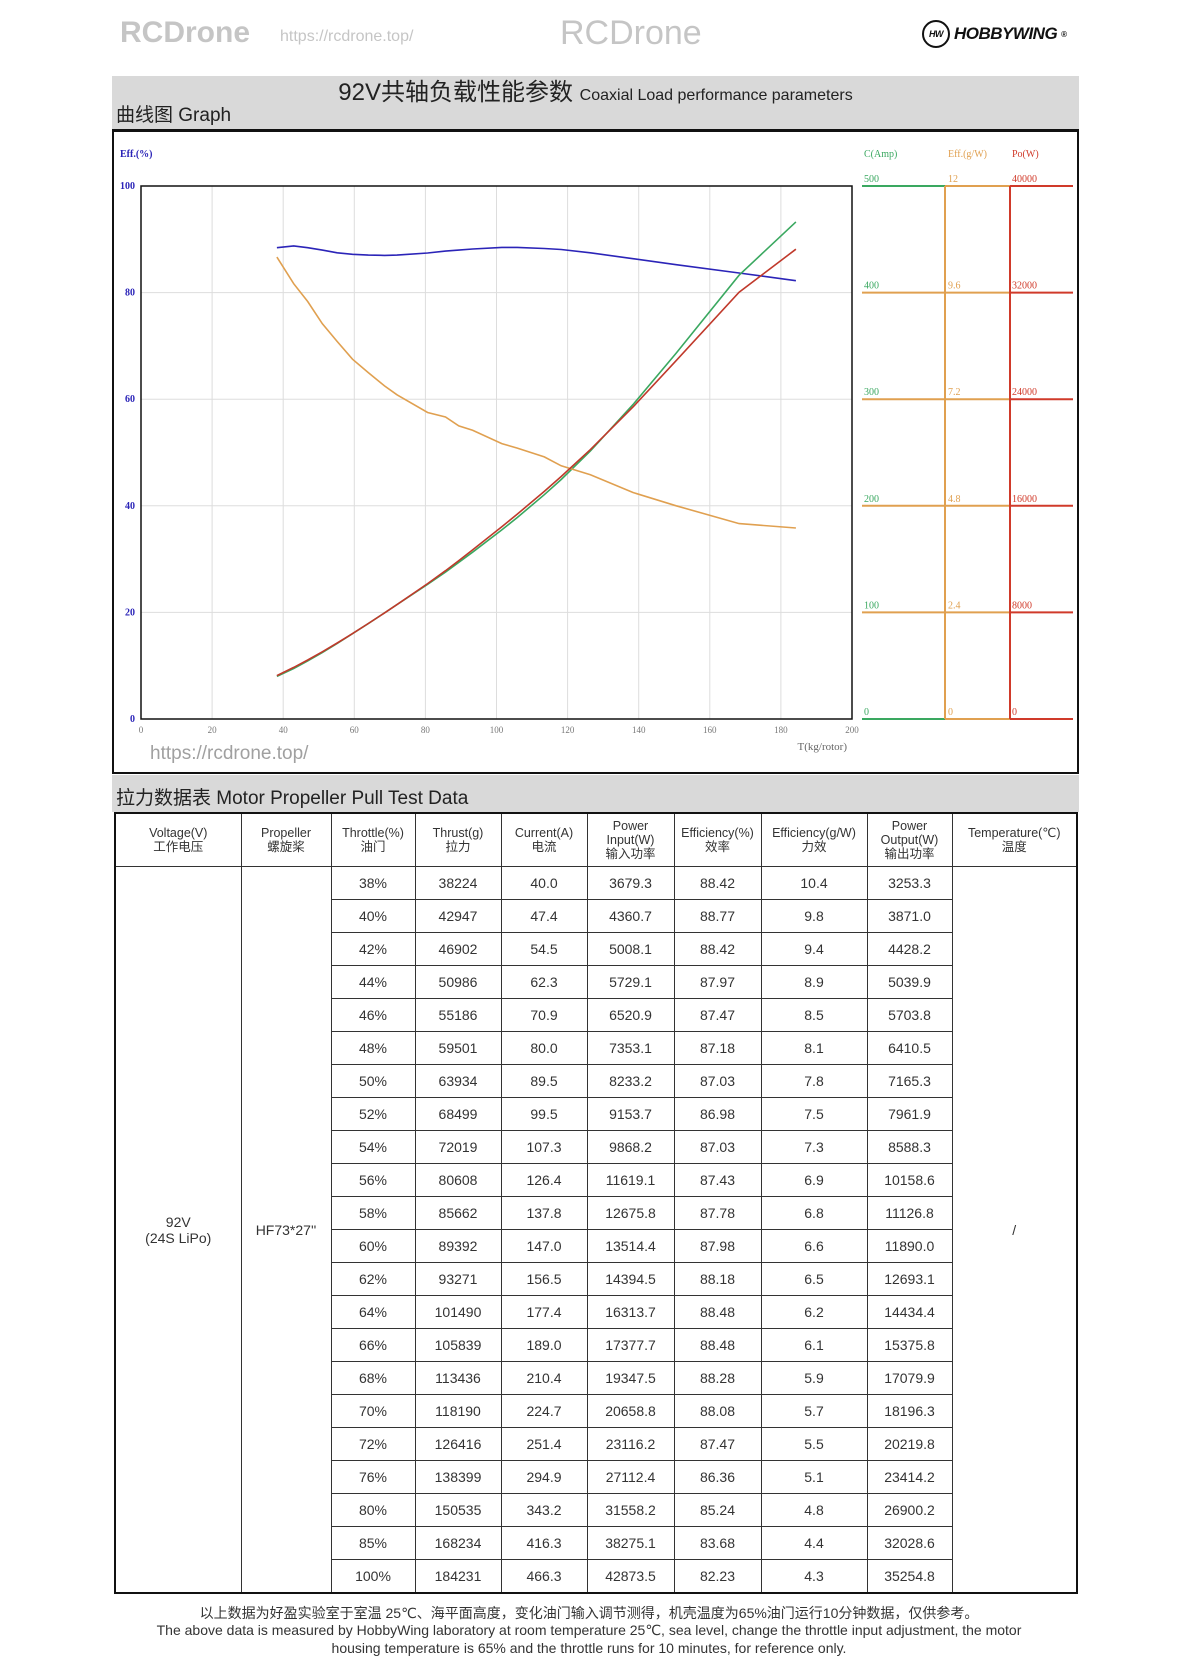  What do you see at coordinates (814, 1147) in the screenshot?
I see `table-cell: 7.3` at bounding box center [814, 1147].